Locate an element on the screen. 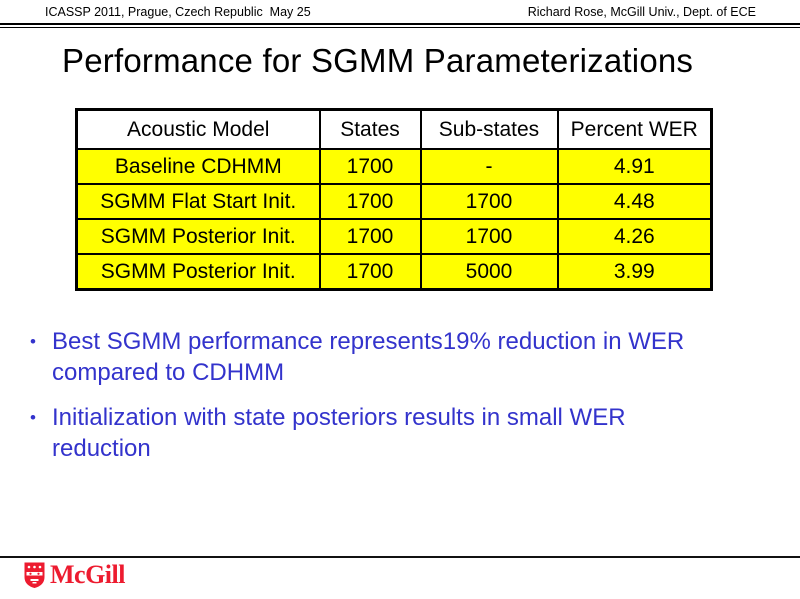  table-row: SGMM Posterior Init. 1700 5000 3.99 is located at coordinates (394, 272).